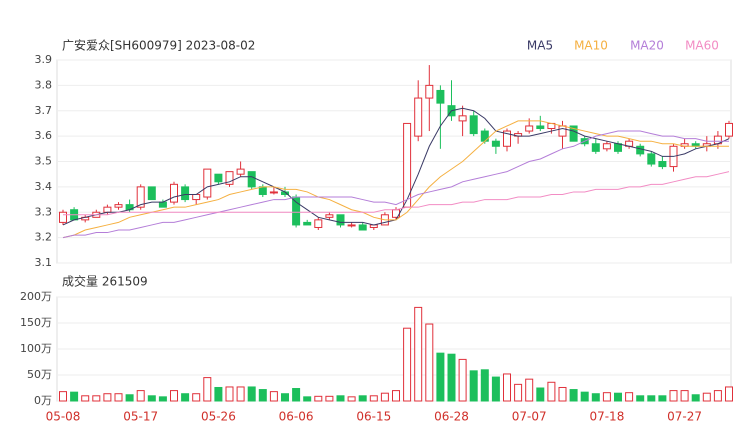  Describe the element at coordinates (44, 262) in the screenshot. I see `y-tick-label: 3.1` at that location.